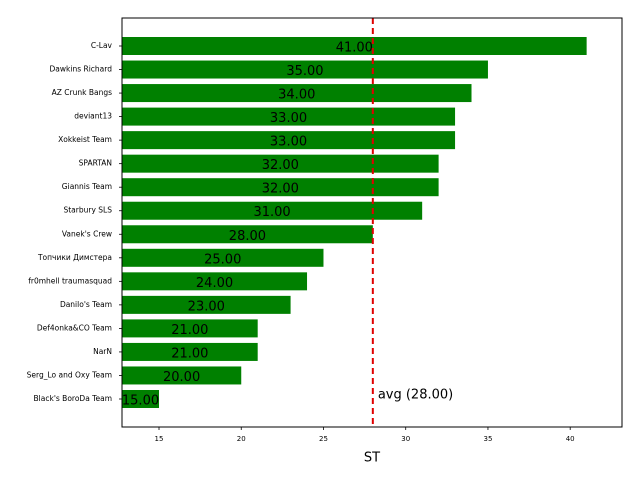 The image size is (640, 480). Describe the element at coordinates (323, 439) in the screenshot. I see `x-tick-label: 25` at that location.